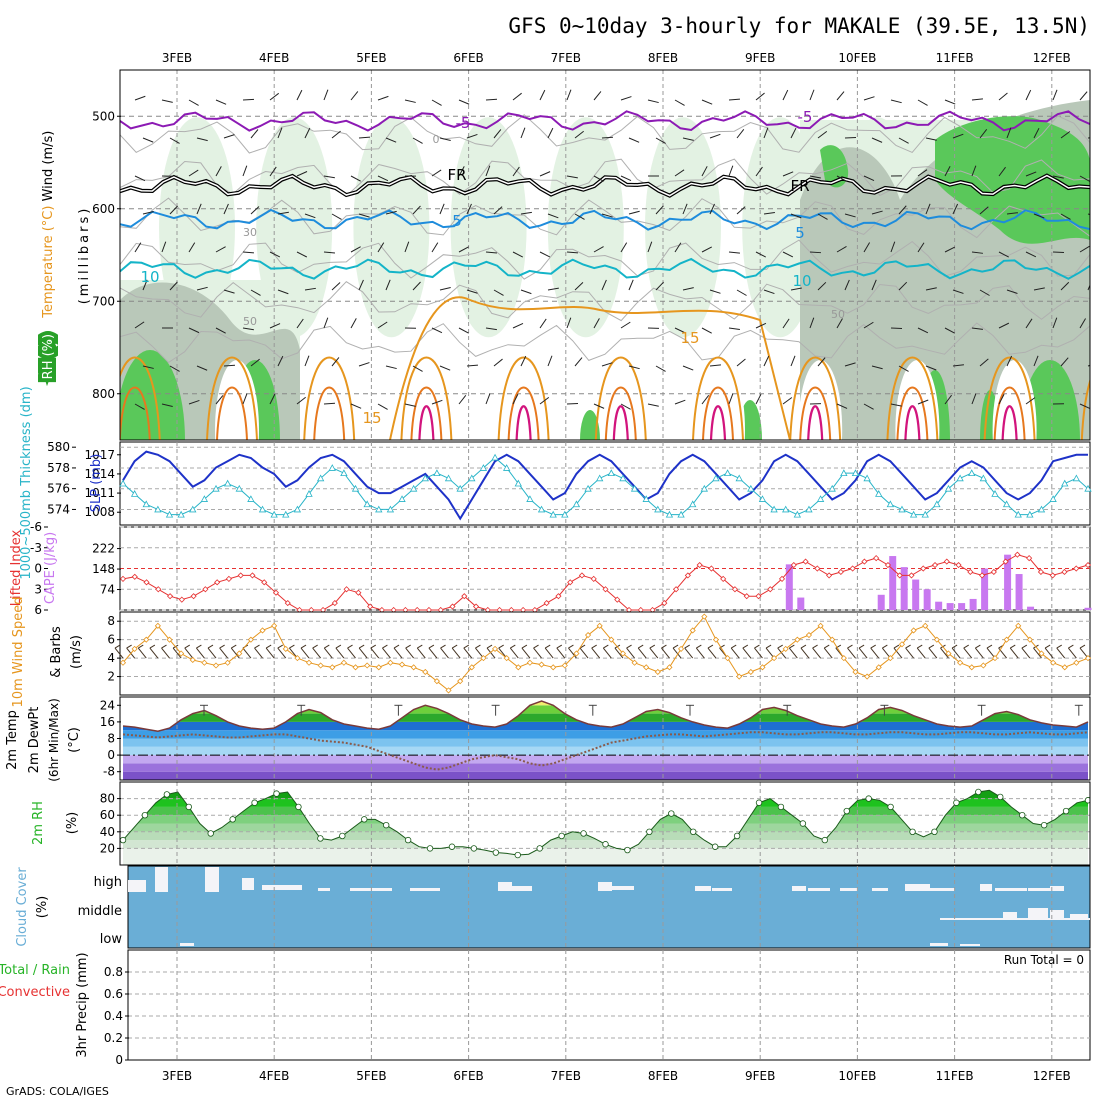  What do you see at coordinates (760, 1076) in the screenshot?
I see `bottom-date-label: 9FEB` at bounding box center [760, 1076].